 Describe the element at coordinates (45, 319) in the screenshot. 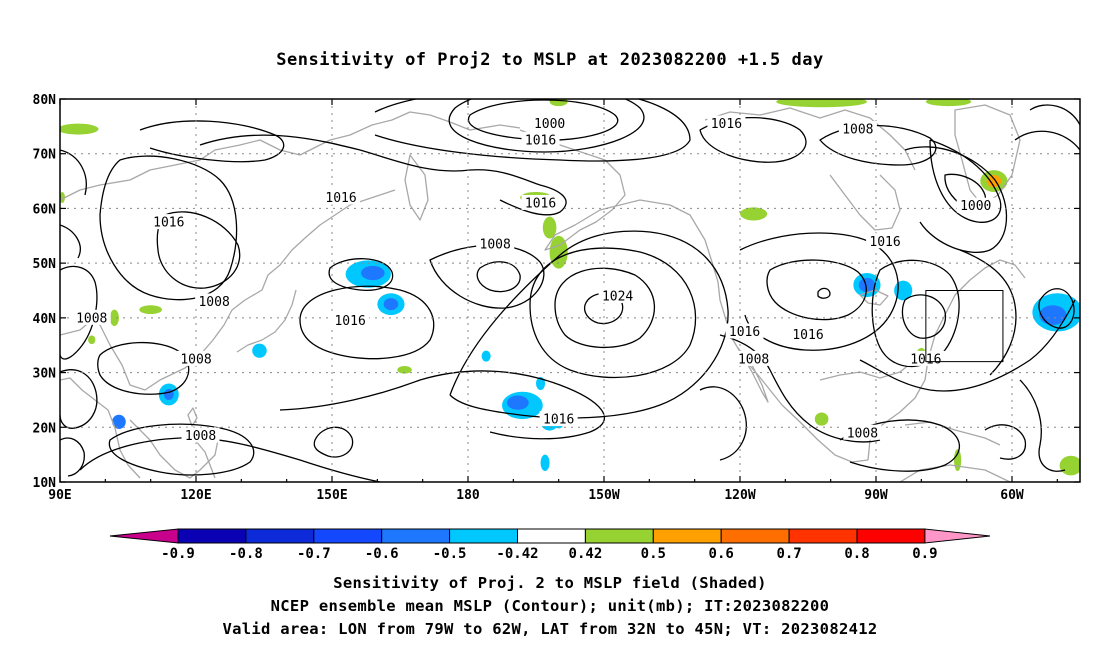

I see `lat-tick-label: 40N` at that location.